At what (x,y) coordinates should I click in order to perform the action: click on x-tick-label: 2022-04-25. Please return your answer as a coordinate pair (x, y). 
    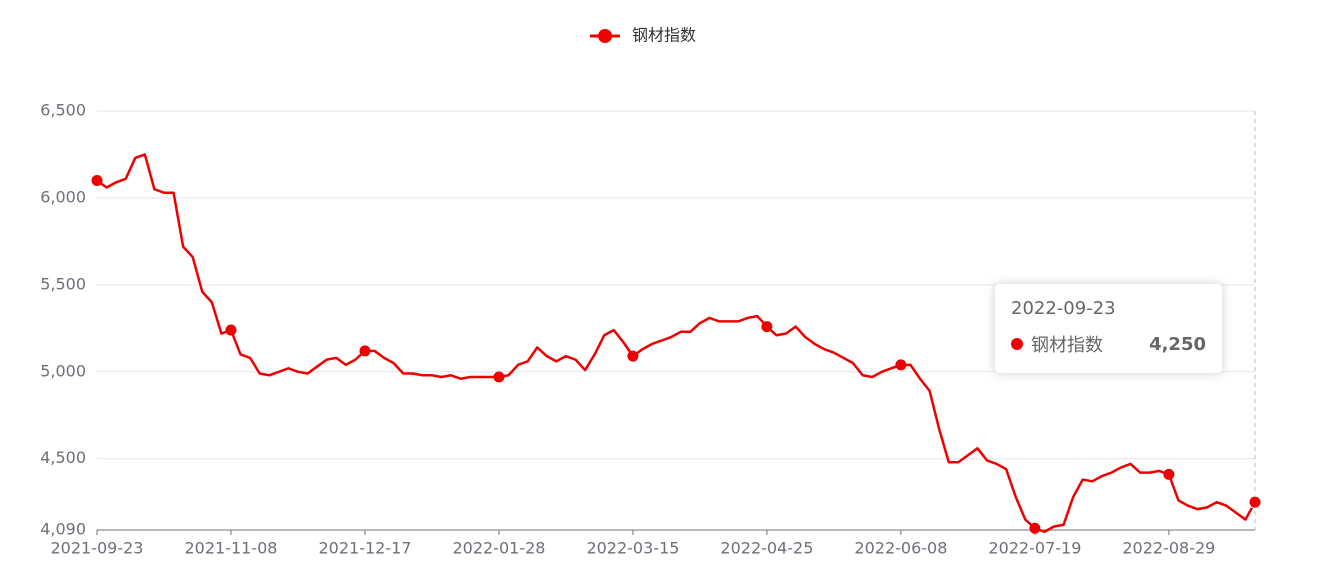
    Looking at the image, I should click on (766, 548).